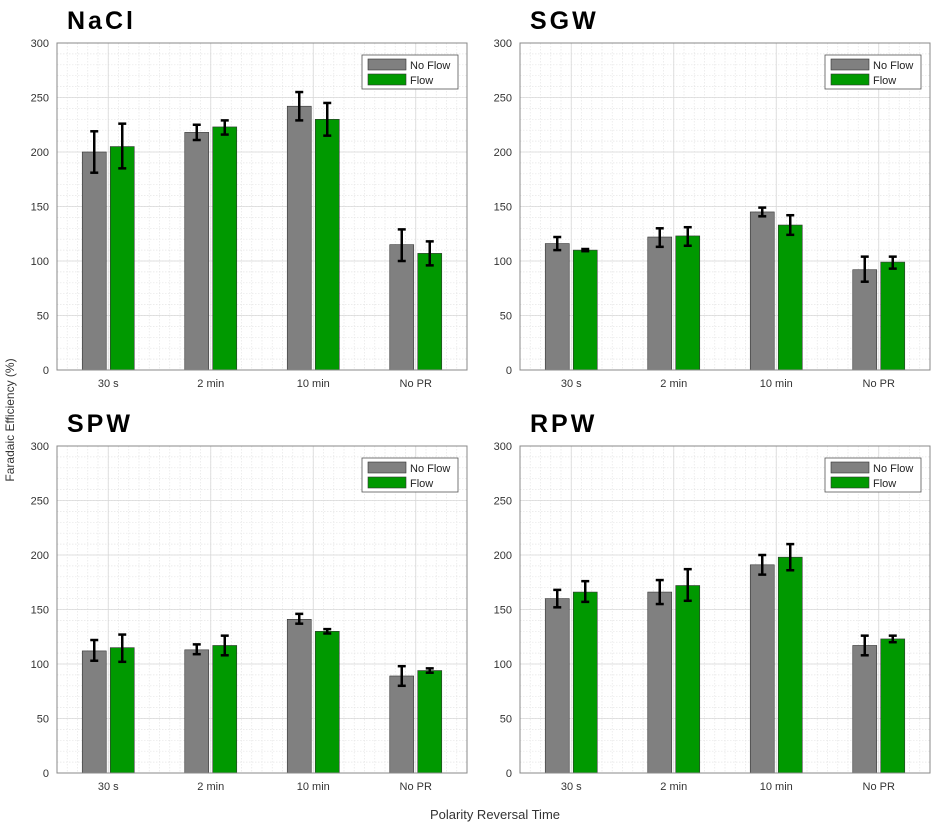  I want to click on subplot-title: RPW, so click(563, 424).